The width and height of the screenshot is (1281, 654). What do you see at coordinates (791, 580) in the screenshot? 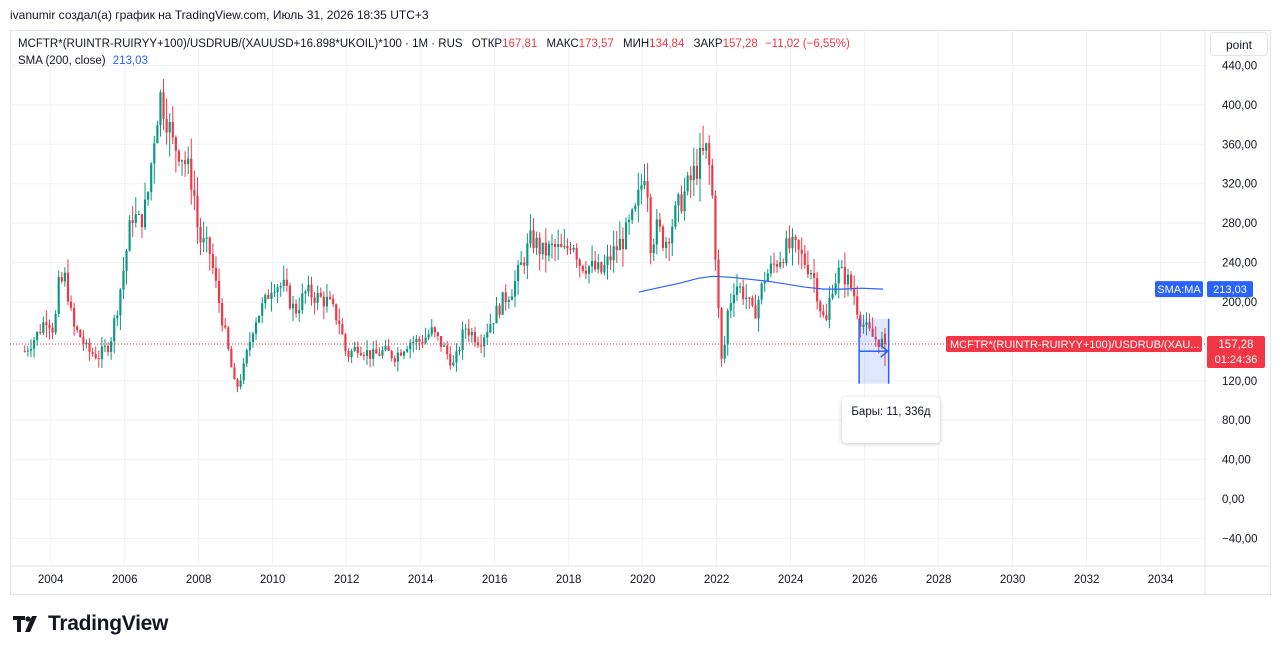
I see `x-tick-label-10: 2024` at bounding box center [791, 580].